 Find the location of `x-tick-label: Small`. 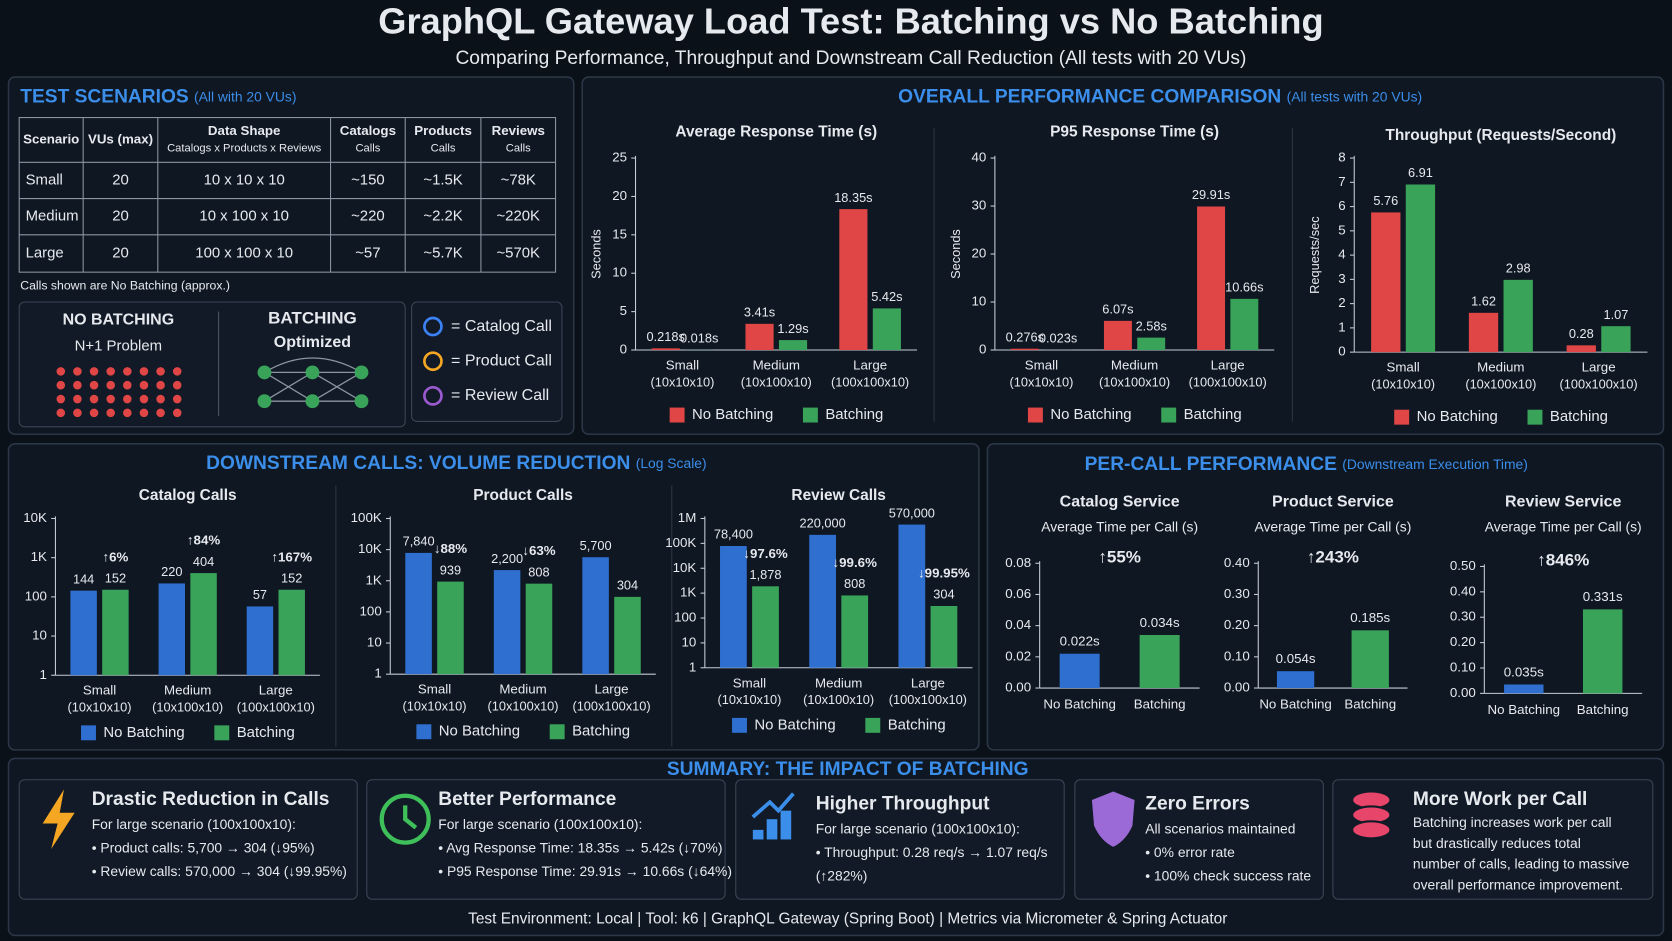

x-tick-label: Small is located at coordinates (1402, 367).